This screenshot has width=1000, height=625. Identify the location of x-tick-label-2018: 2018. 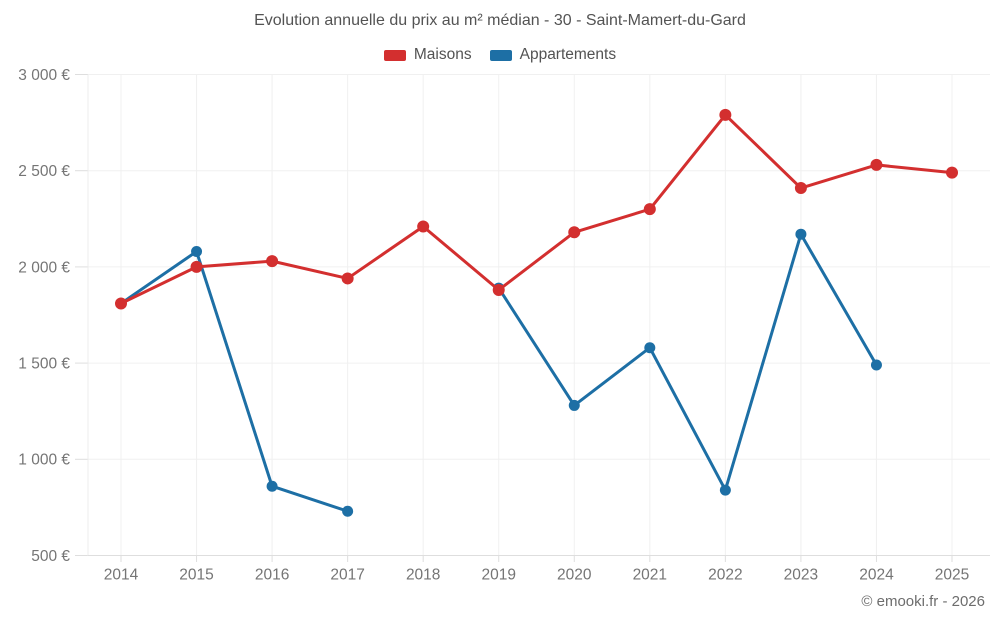
(423, 575).